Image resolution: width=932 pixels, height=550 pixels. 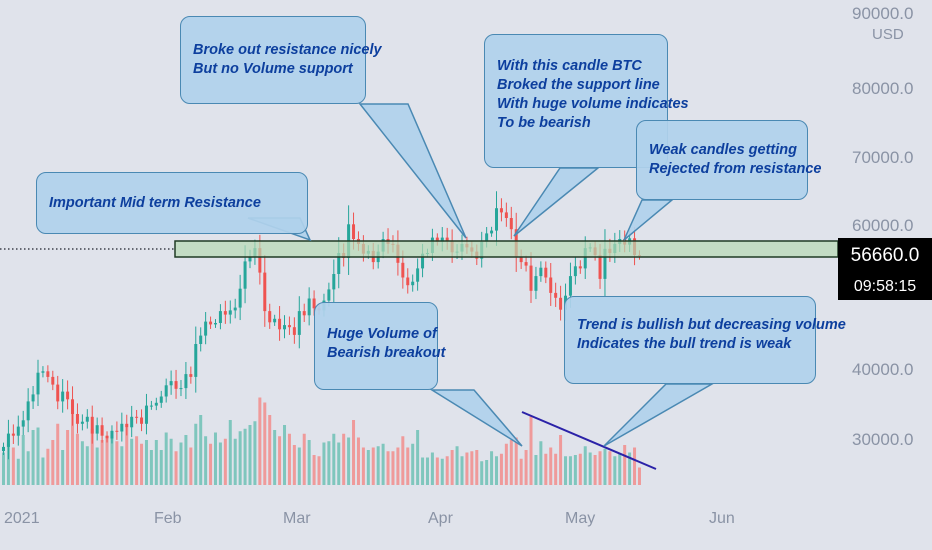 I want to click on x-tick-label: Jun, so click(x=722, y=518).